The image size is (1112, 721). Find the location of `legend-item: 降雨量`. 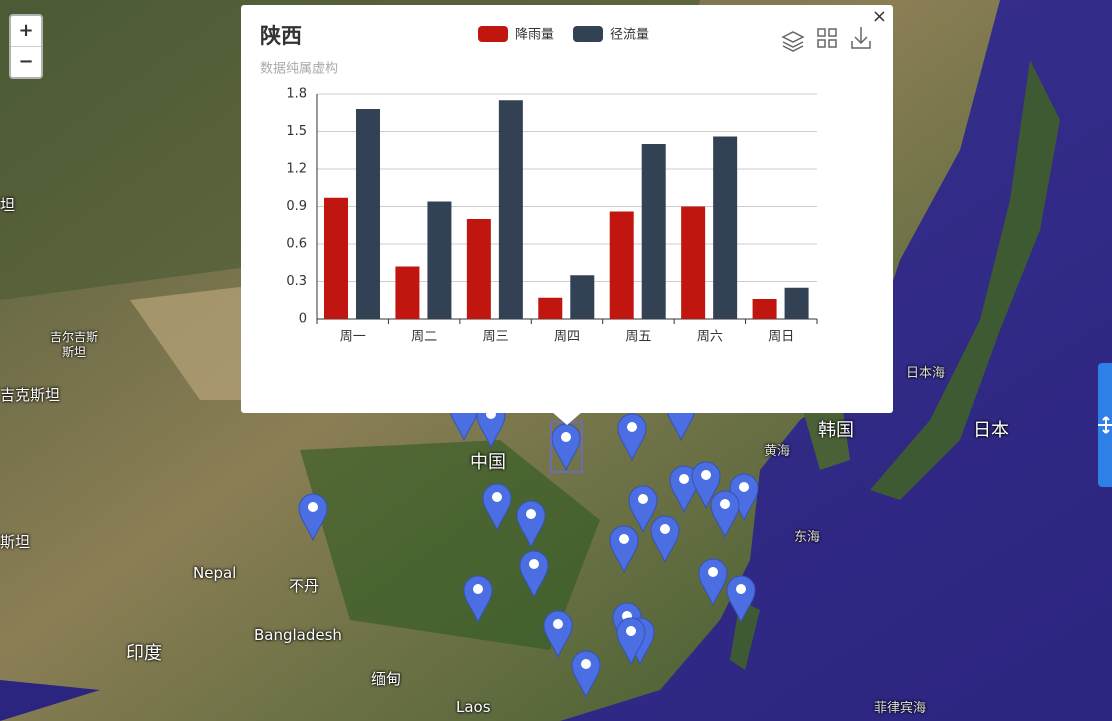

legend-item: 降雨量 is located at coordinates (516, 34).